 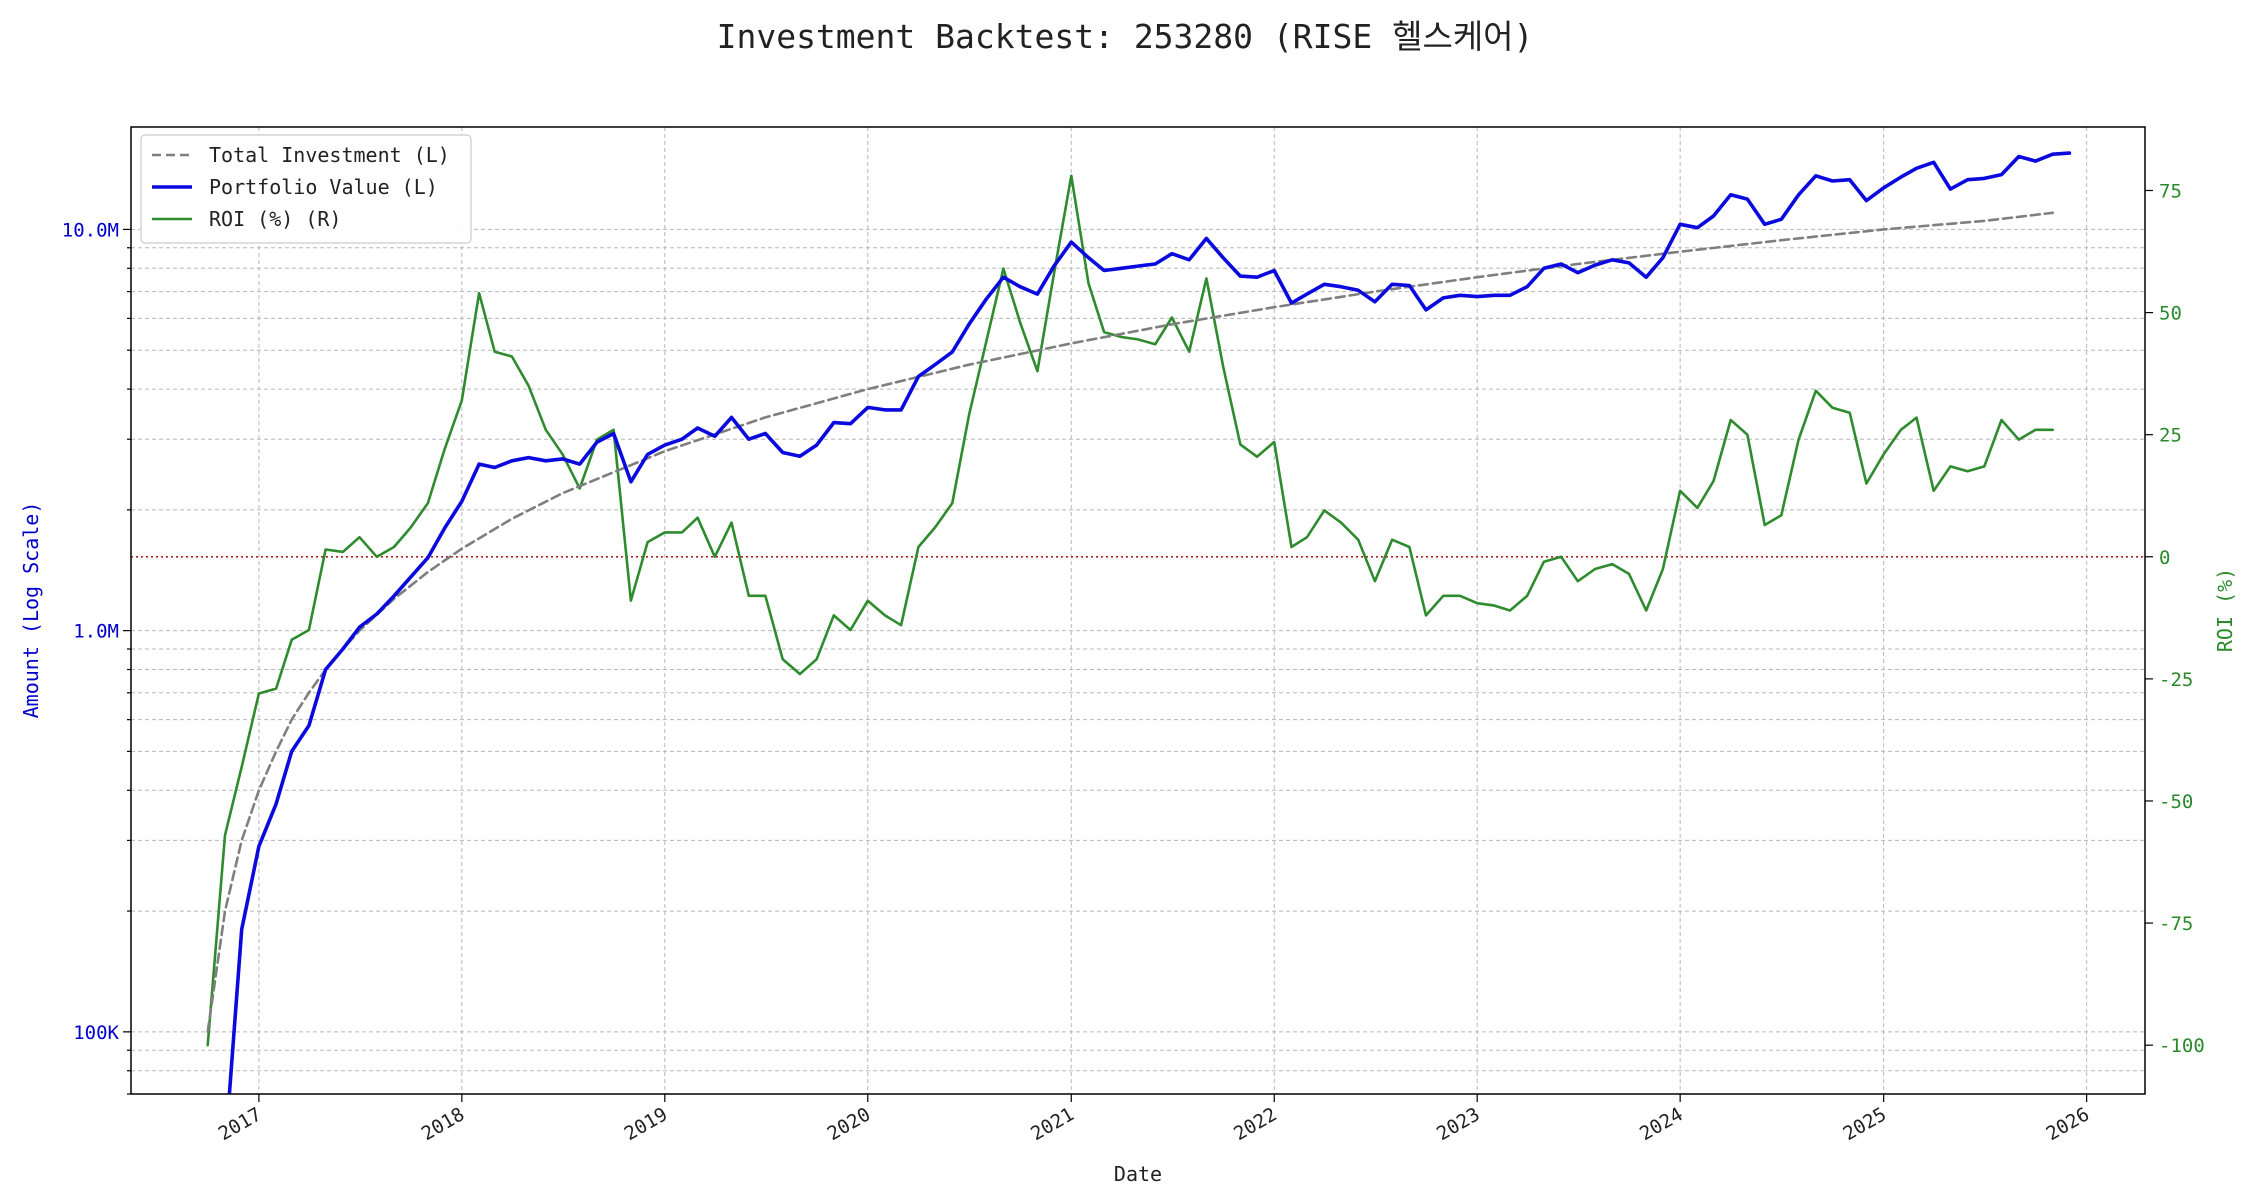 What do you see at coordinates (1255, 1124) in the screenshot?
I see `x-tick-label: 2022` at bounding box center [1255, 1124].